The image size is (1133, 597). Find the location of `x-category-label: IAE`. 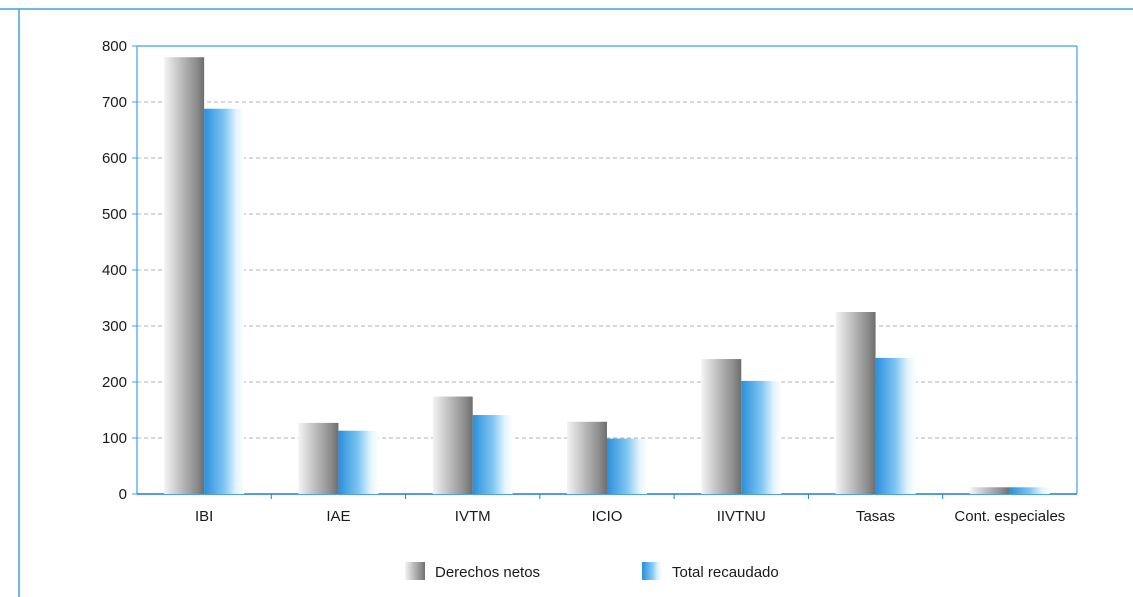

x-category-label: IAE is located at coordinates (338, 516).